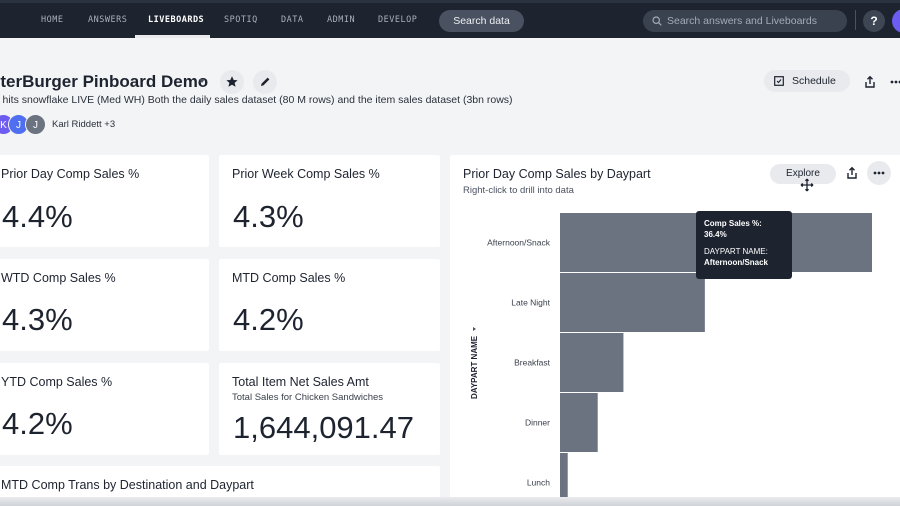 The image size is (900, 506). What do you see at coordinates (519, 243) in the screenshot?
I see `category-label: Afternoon/Snack` at bounding box center [519, 243].